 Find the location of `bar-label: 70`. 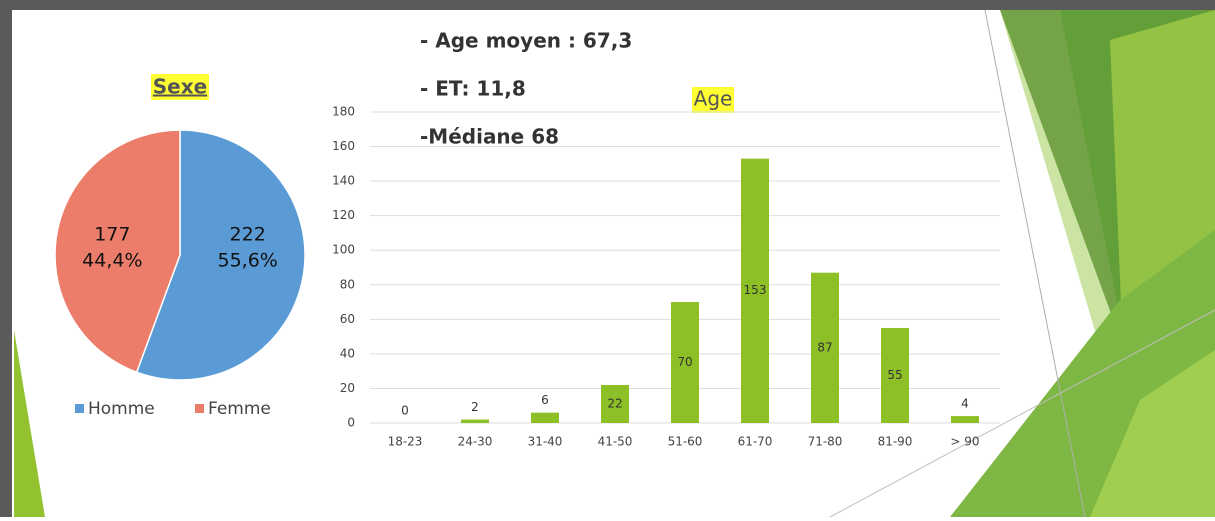

bar-label: 70 is located at coordinates (684, 362).